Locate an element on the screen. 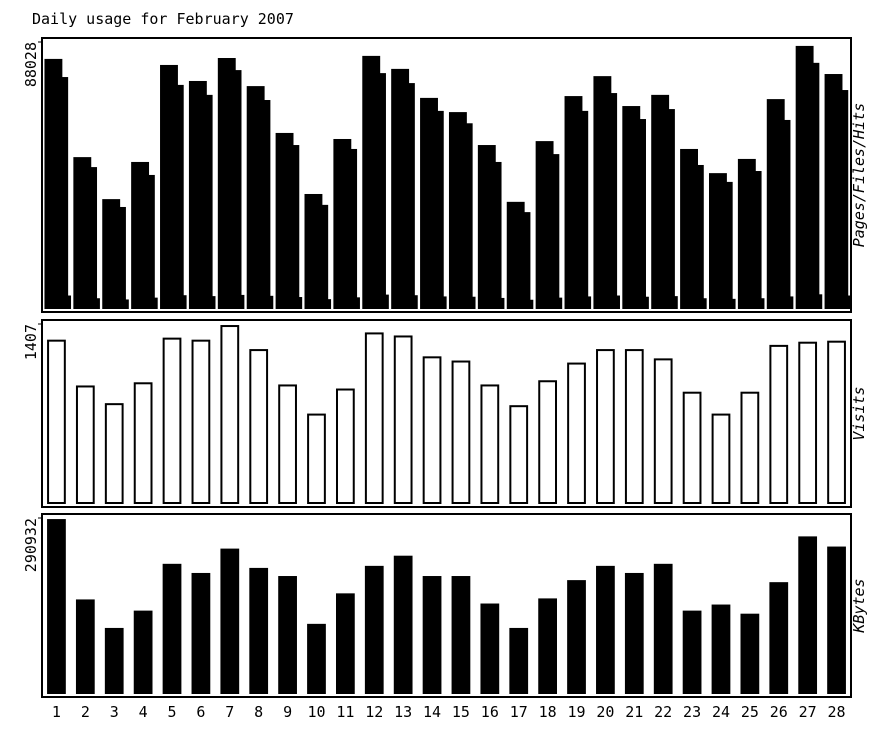 The height and width of the screenshot is (729, 869). x-tick-label: 28 is located at coordinates (837, 712).